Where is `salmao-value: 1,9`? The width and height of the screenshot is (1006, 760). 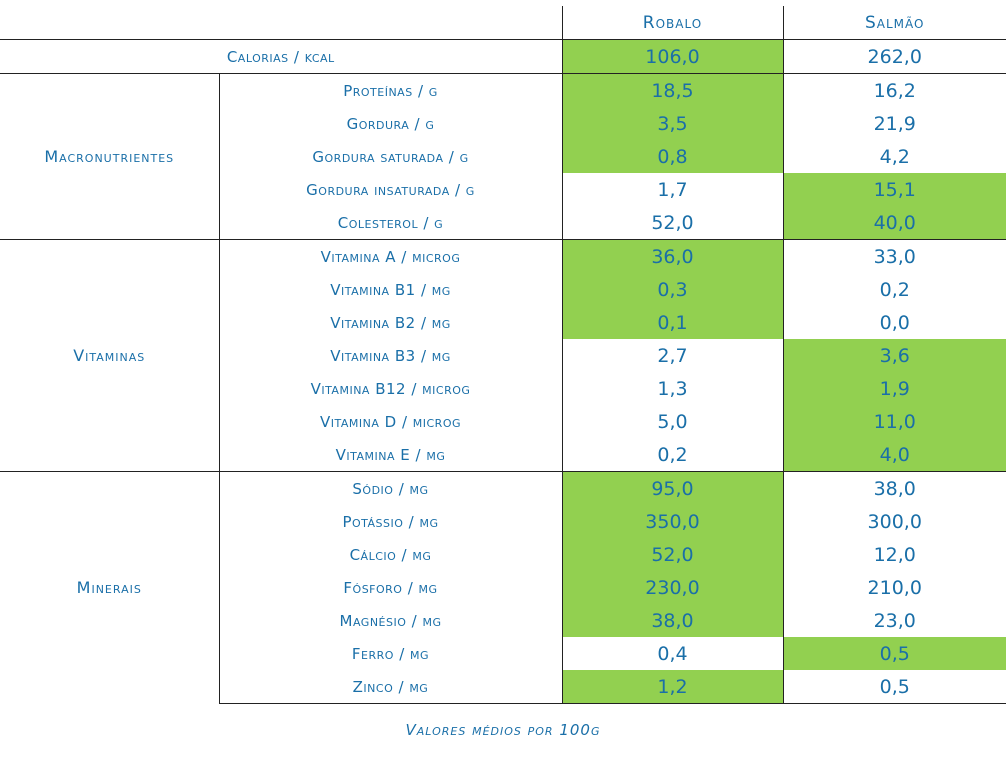
salmao-value: 1,9 is located at coordinates (894, 388).